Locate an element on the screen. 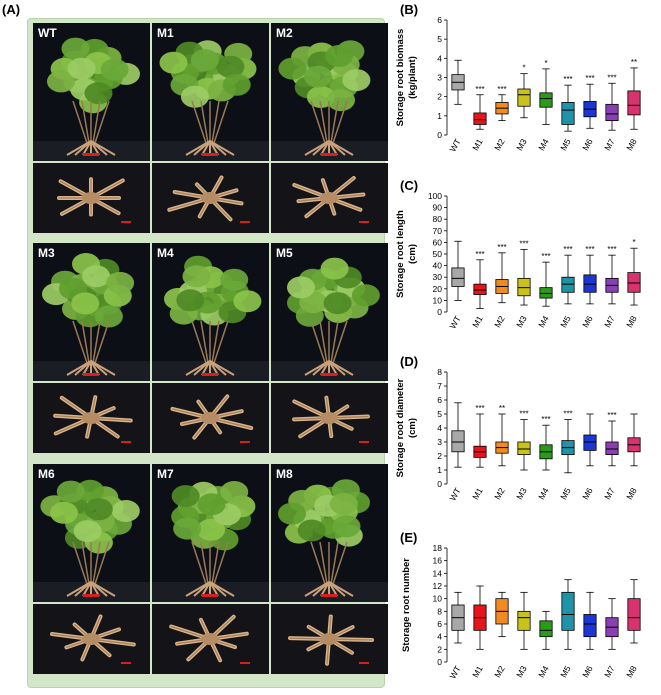 The height and width of the screenshot is (695, 661). y-tick-label: 12 is located at coordinates (438, 586).